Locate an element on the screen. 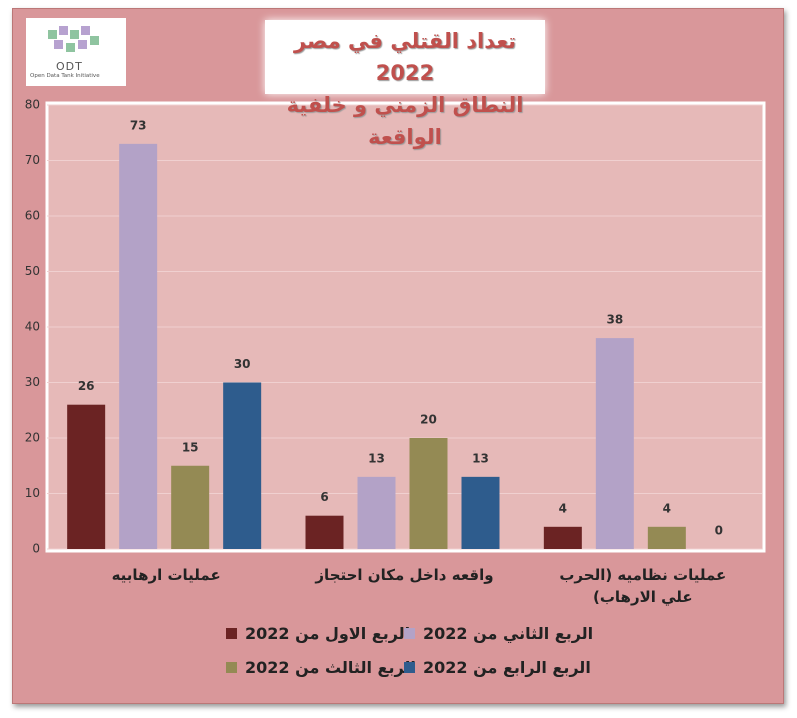  legend-item: الربع الثاني من 2022 is located at coordinates (498, 633).